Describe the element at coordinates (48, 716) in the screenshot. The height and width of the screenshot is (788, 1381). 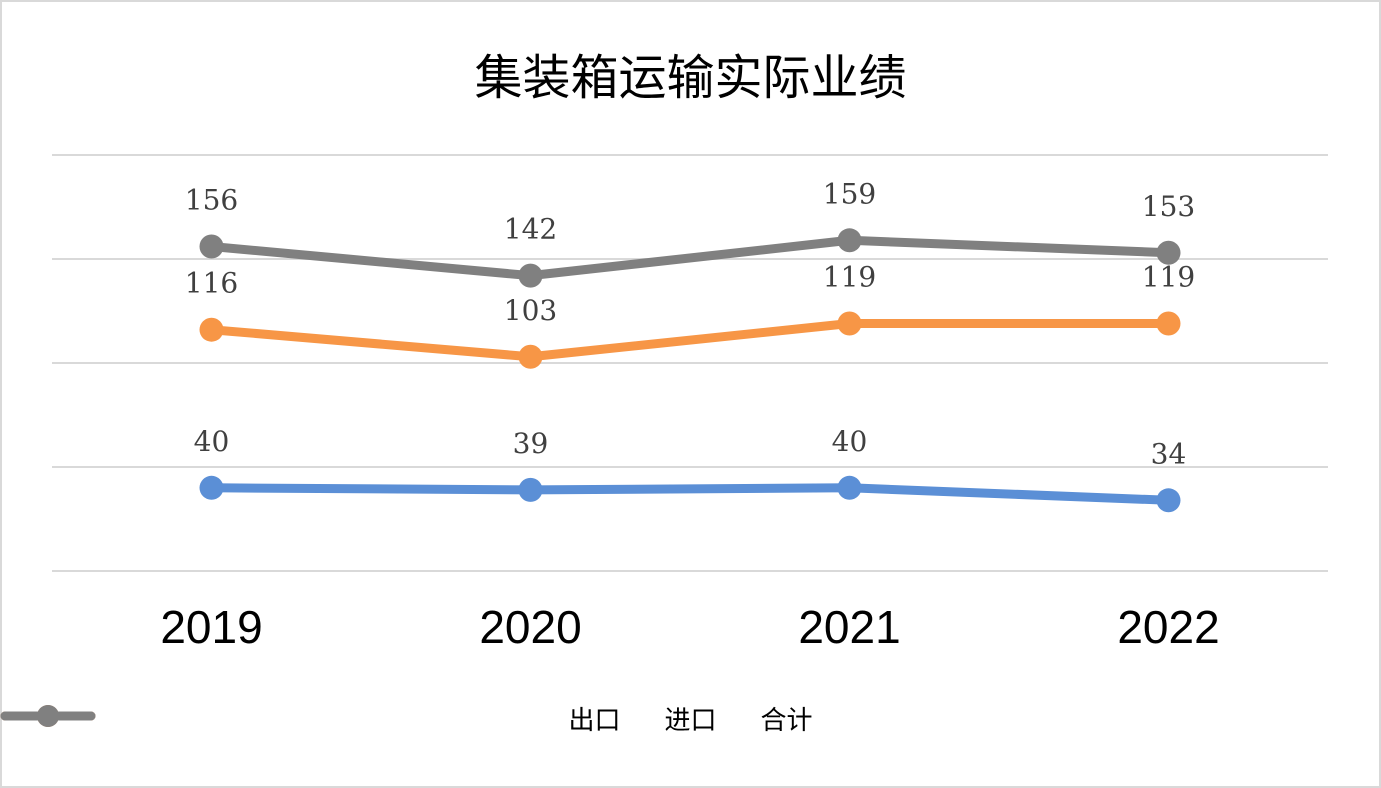
I see `legend-swatch` at that location.